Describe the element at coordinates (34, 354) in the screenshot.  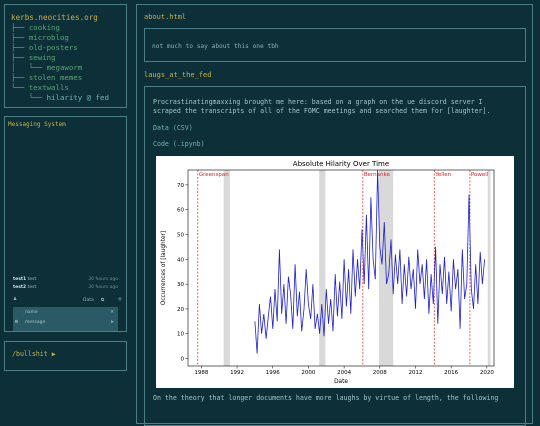
I see `bullshit-link: /bullshit ▶` at that location.